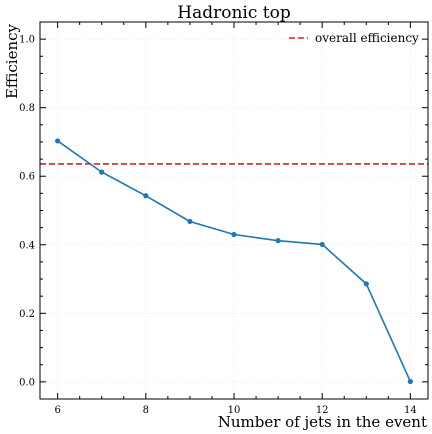  I want to click on x-tick-label: 6, so click(57, 410).